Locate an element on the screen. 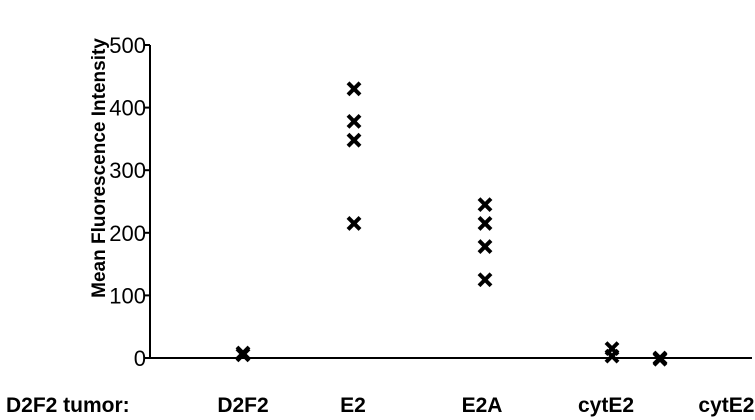 The image size is (755, 420). y-tick-label: 200 is located at coordinates (127, 233).